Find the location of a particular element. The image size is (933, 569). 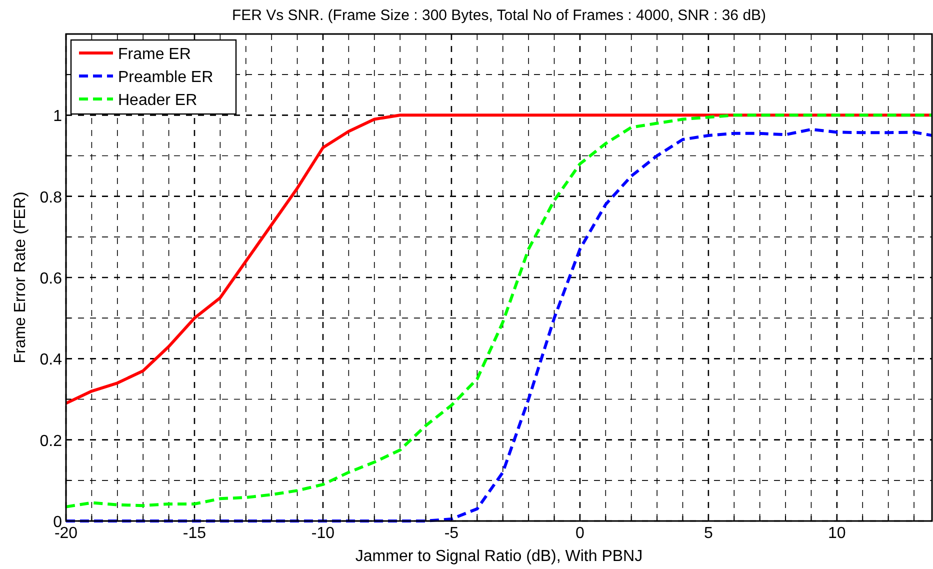

y-tick-label: 0.4 is located at coordinates (51, 360).